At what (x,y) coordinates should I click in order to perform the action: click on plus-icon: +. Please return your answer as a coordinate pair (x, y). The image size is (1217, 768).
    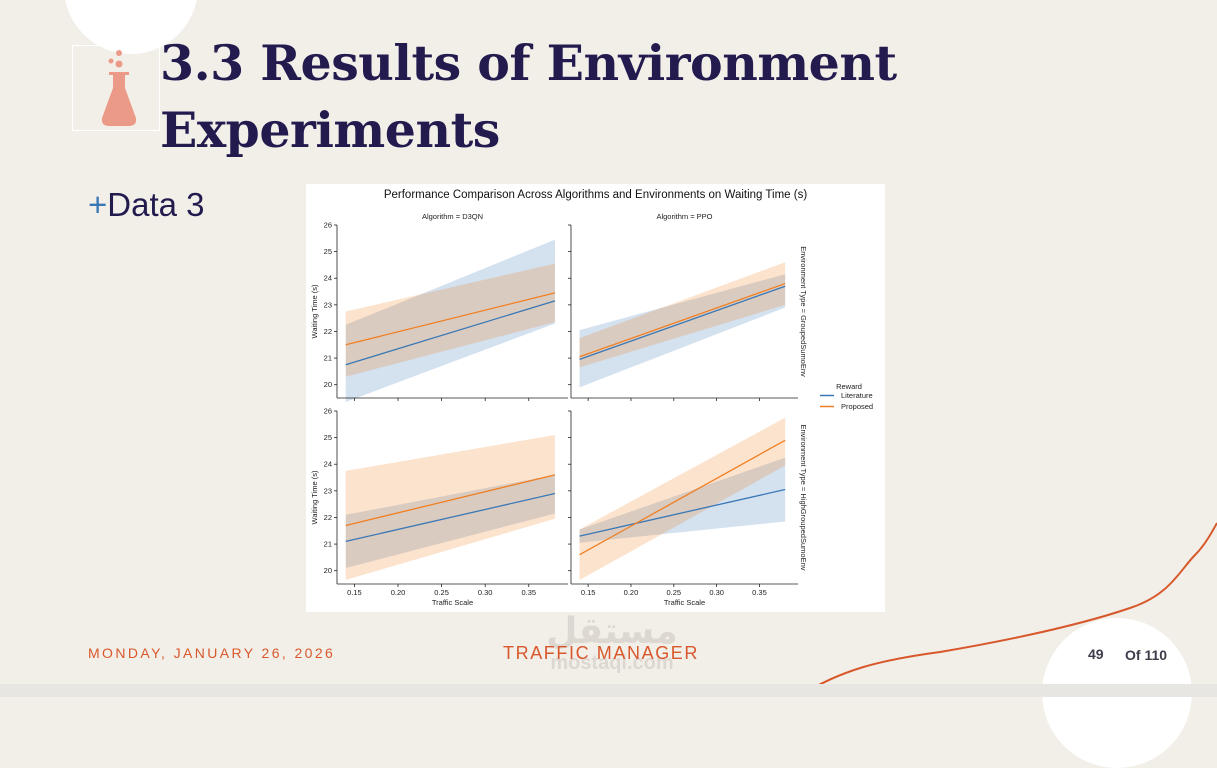
    Looking at the image, I should click on (98, 204).